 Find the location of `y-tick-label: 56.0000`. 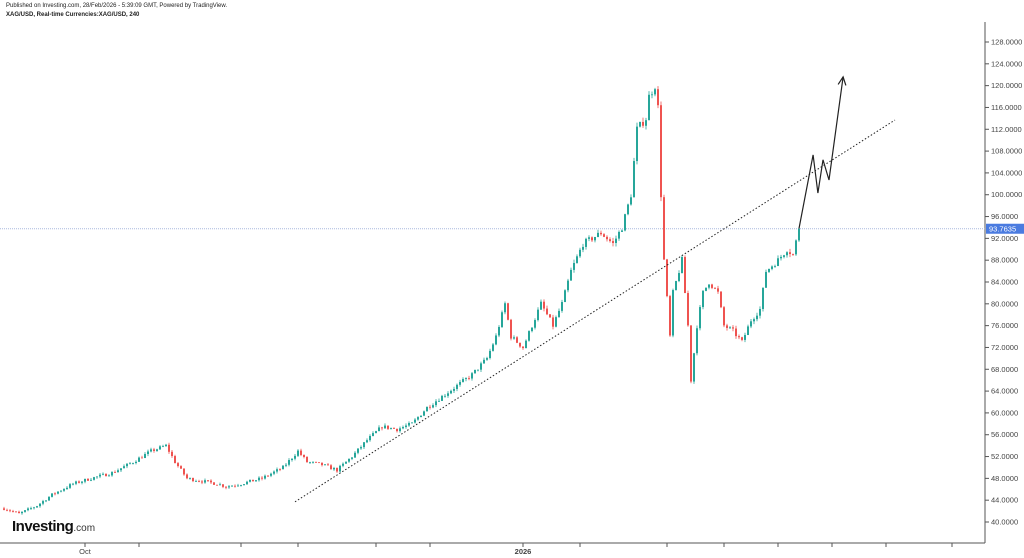

y-tick-label: 56.0000 is located at coordinates (1004, 434).